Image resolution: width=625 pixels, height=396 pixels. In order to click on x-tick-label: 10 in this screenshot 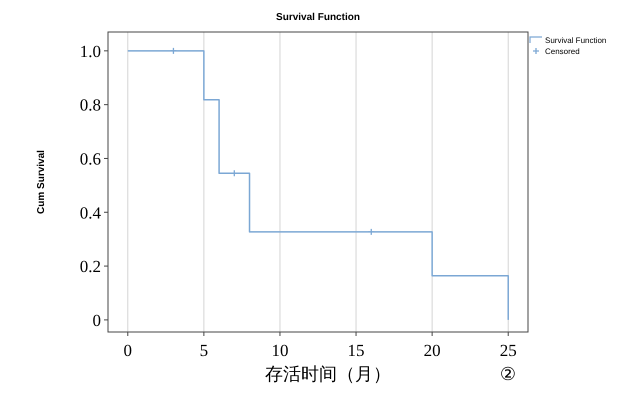, I will do `click(279, 350)`.